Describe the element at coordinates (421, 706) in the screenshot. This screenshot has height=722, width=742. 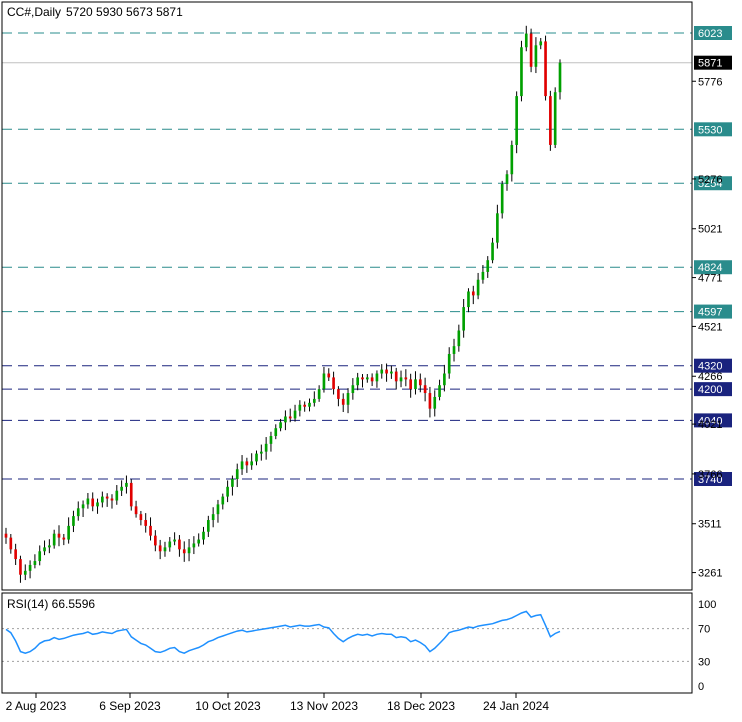
I see `date-tick-label: 18 Dec 2023` at that location.